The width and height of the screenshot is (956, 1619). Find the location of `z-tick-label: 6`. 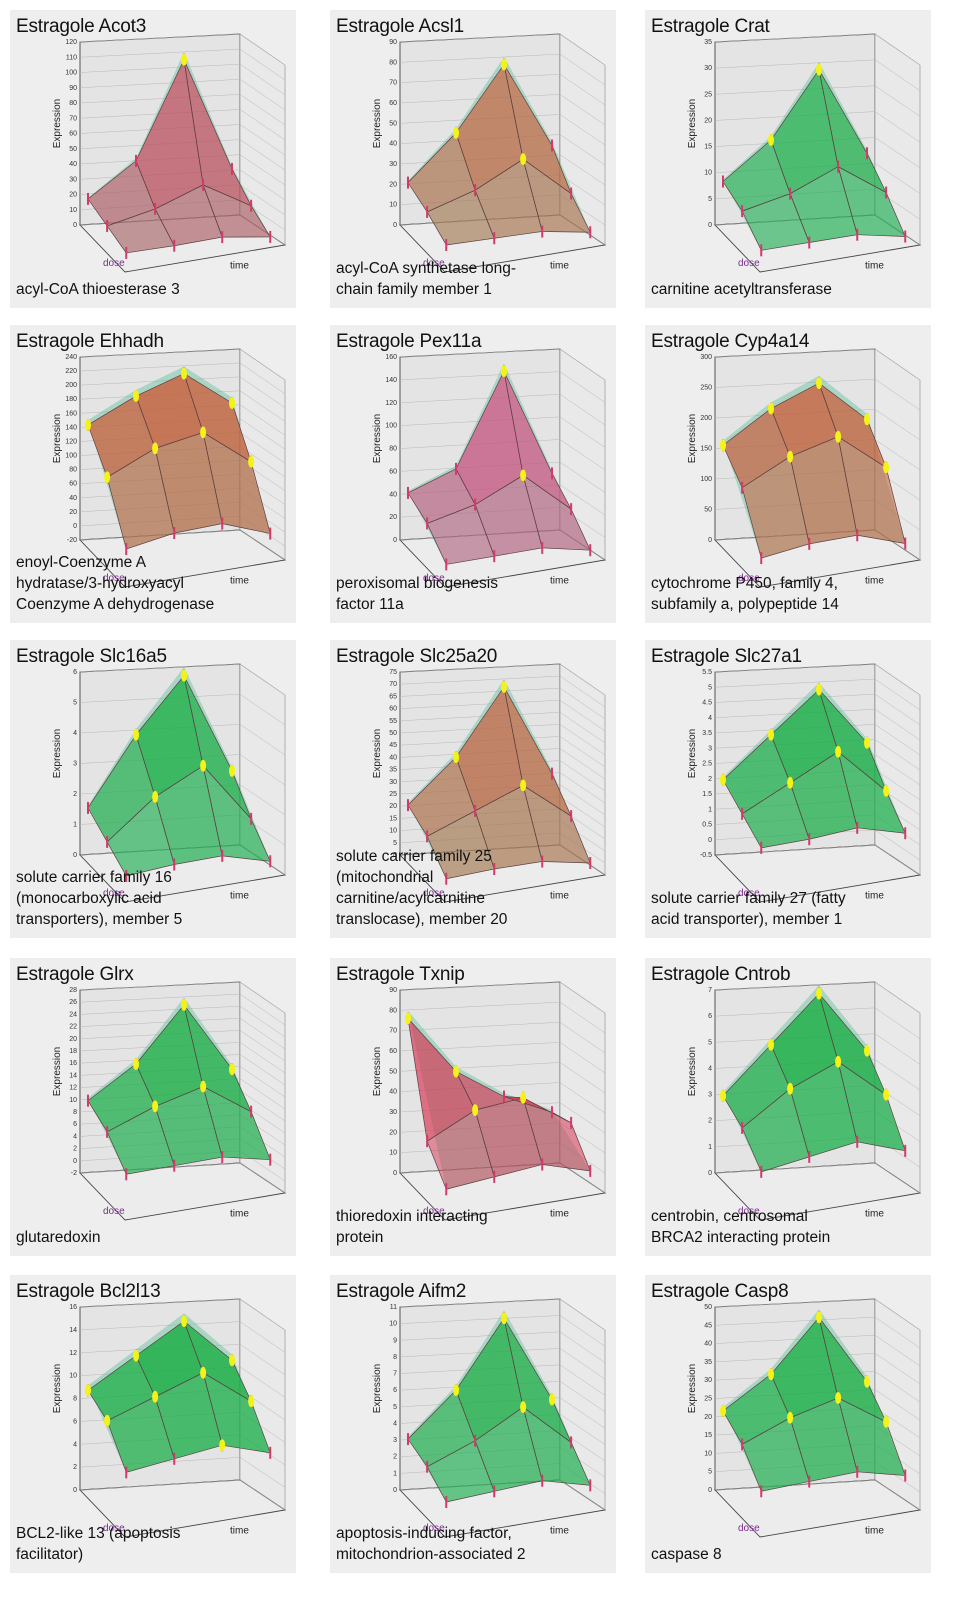

z-tick-label: 6 is located at coordinates (75, 1124).